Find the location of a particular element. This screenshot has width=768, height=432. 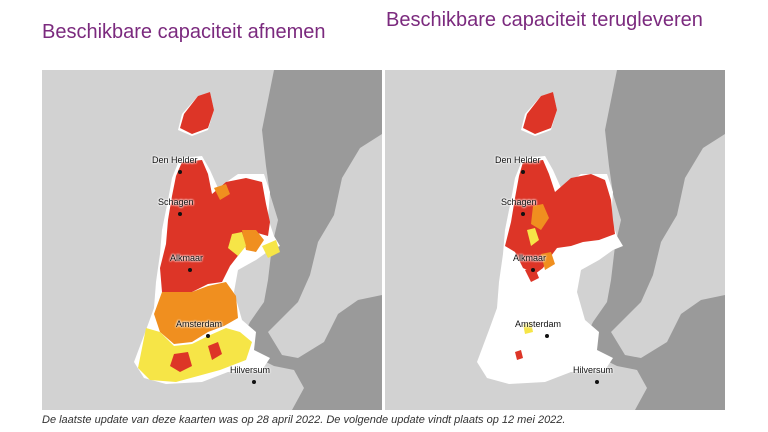

map-title-terugleveren: Beschikbare capaciteit terugleveren is located at coordinates (544, 20).